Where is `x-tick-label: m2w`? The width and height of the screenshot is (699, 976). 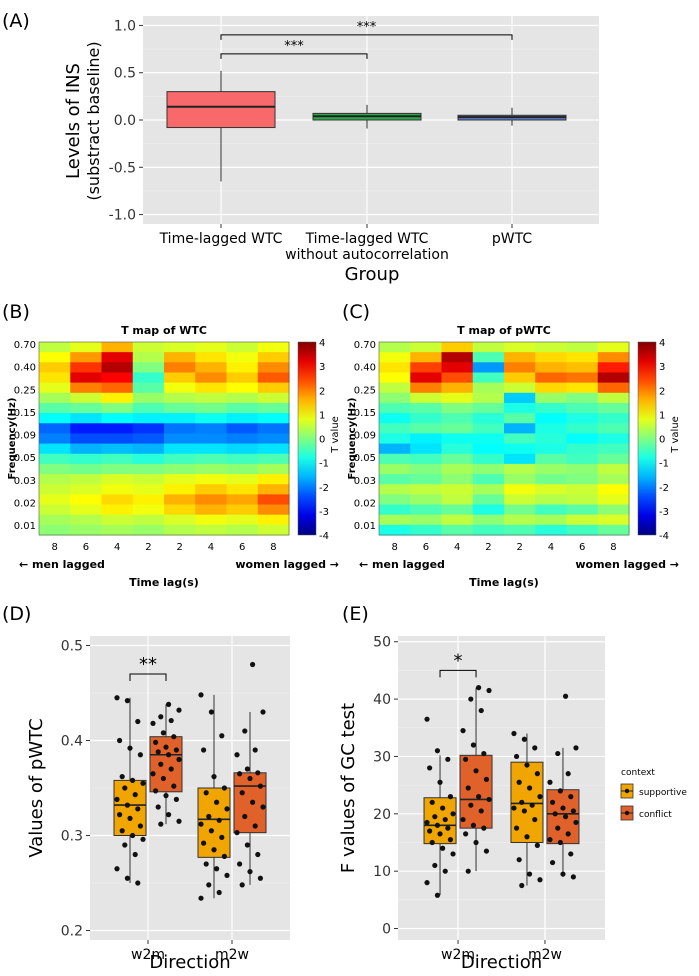 x-tick-label: m2w is located at coordinates (545, 955).